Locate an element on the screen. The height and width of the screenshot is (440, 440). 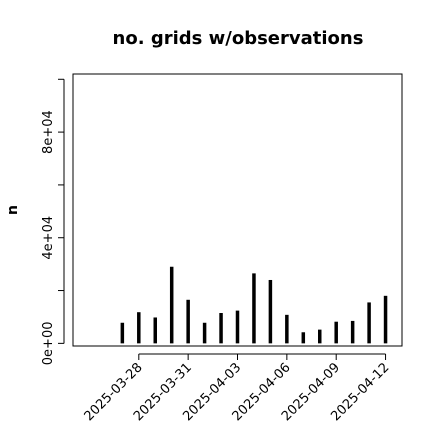
y-axis-label: n is located at coordinates (13, 210).